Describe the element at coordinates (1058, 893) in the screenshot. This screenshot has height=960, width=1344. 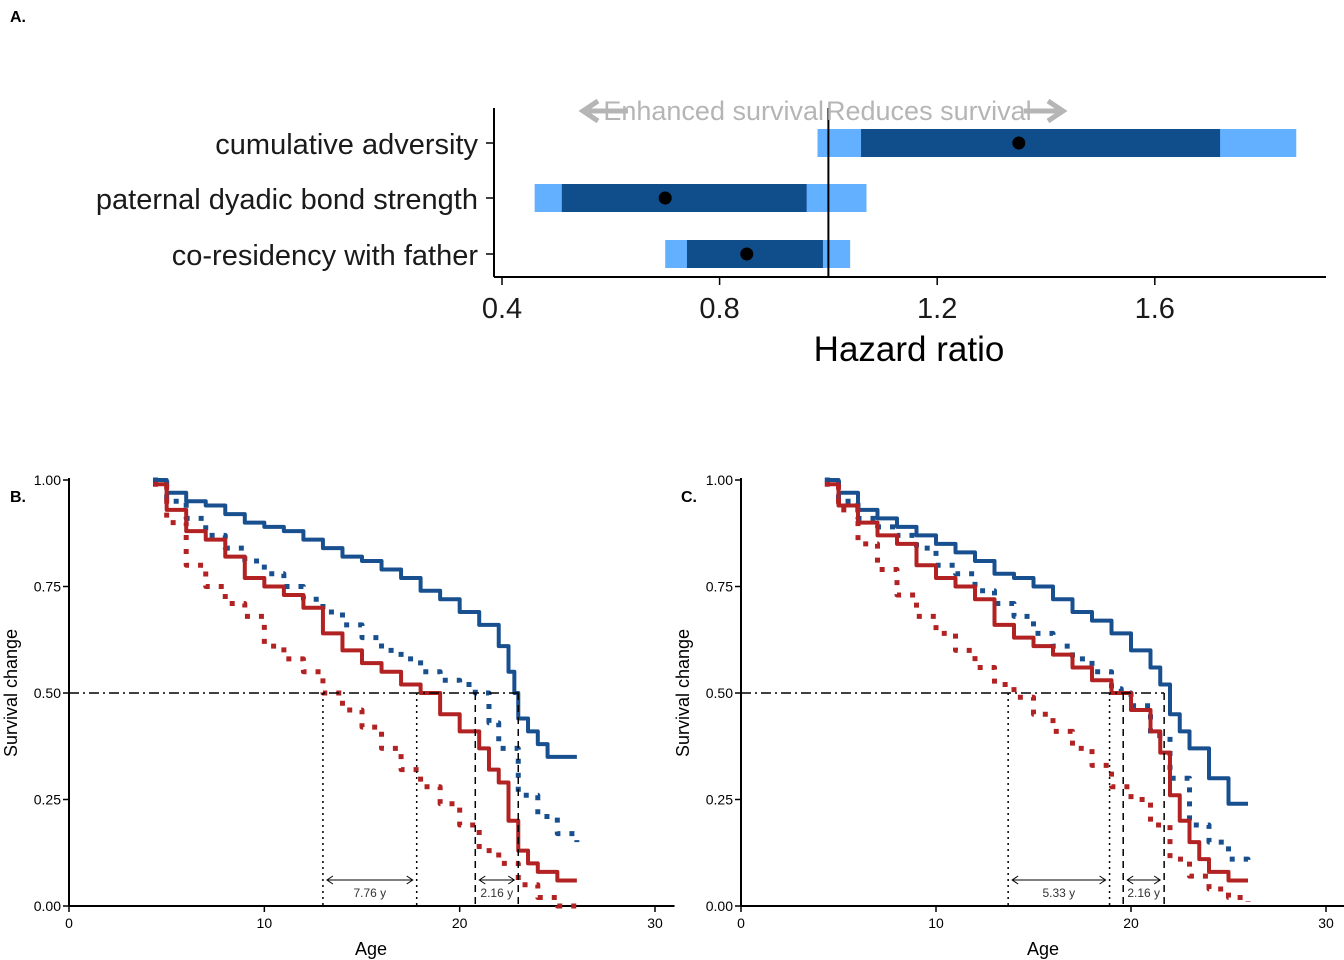
I see `difference-label: 5.33 y` at that location.